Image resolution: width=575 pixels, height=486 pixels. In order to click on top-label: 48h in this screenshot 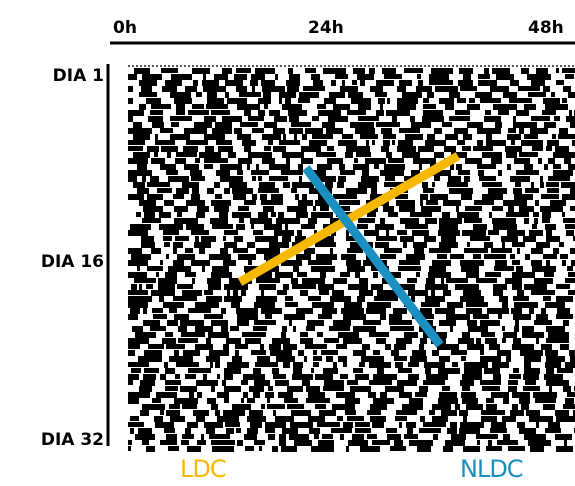, I will do `click(546, 28)`.